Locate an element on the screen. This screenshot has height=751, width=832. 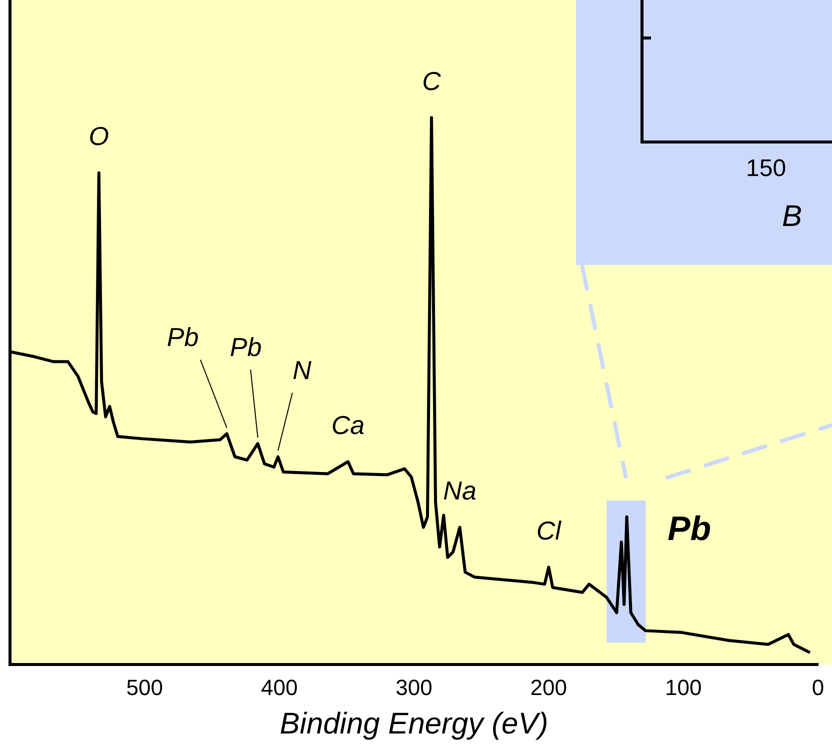
annotation: O is located at coordinates (98, 136).